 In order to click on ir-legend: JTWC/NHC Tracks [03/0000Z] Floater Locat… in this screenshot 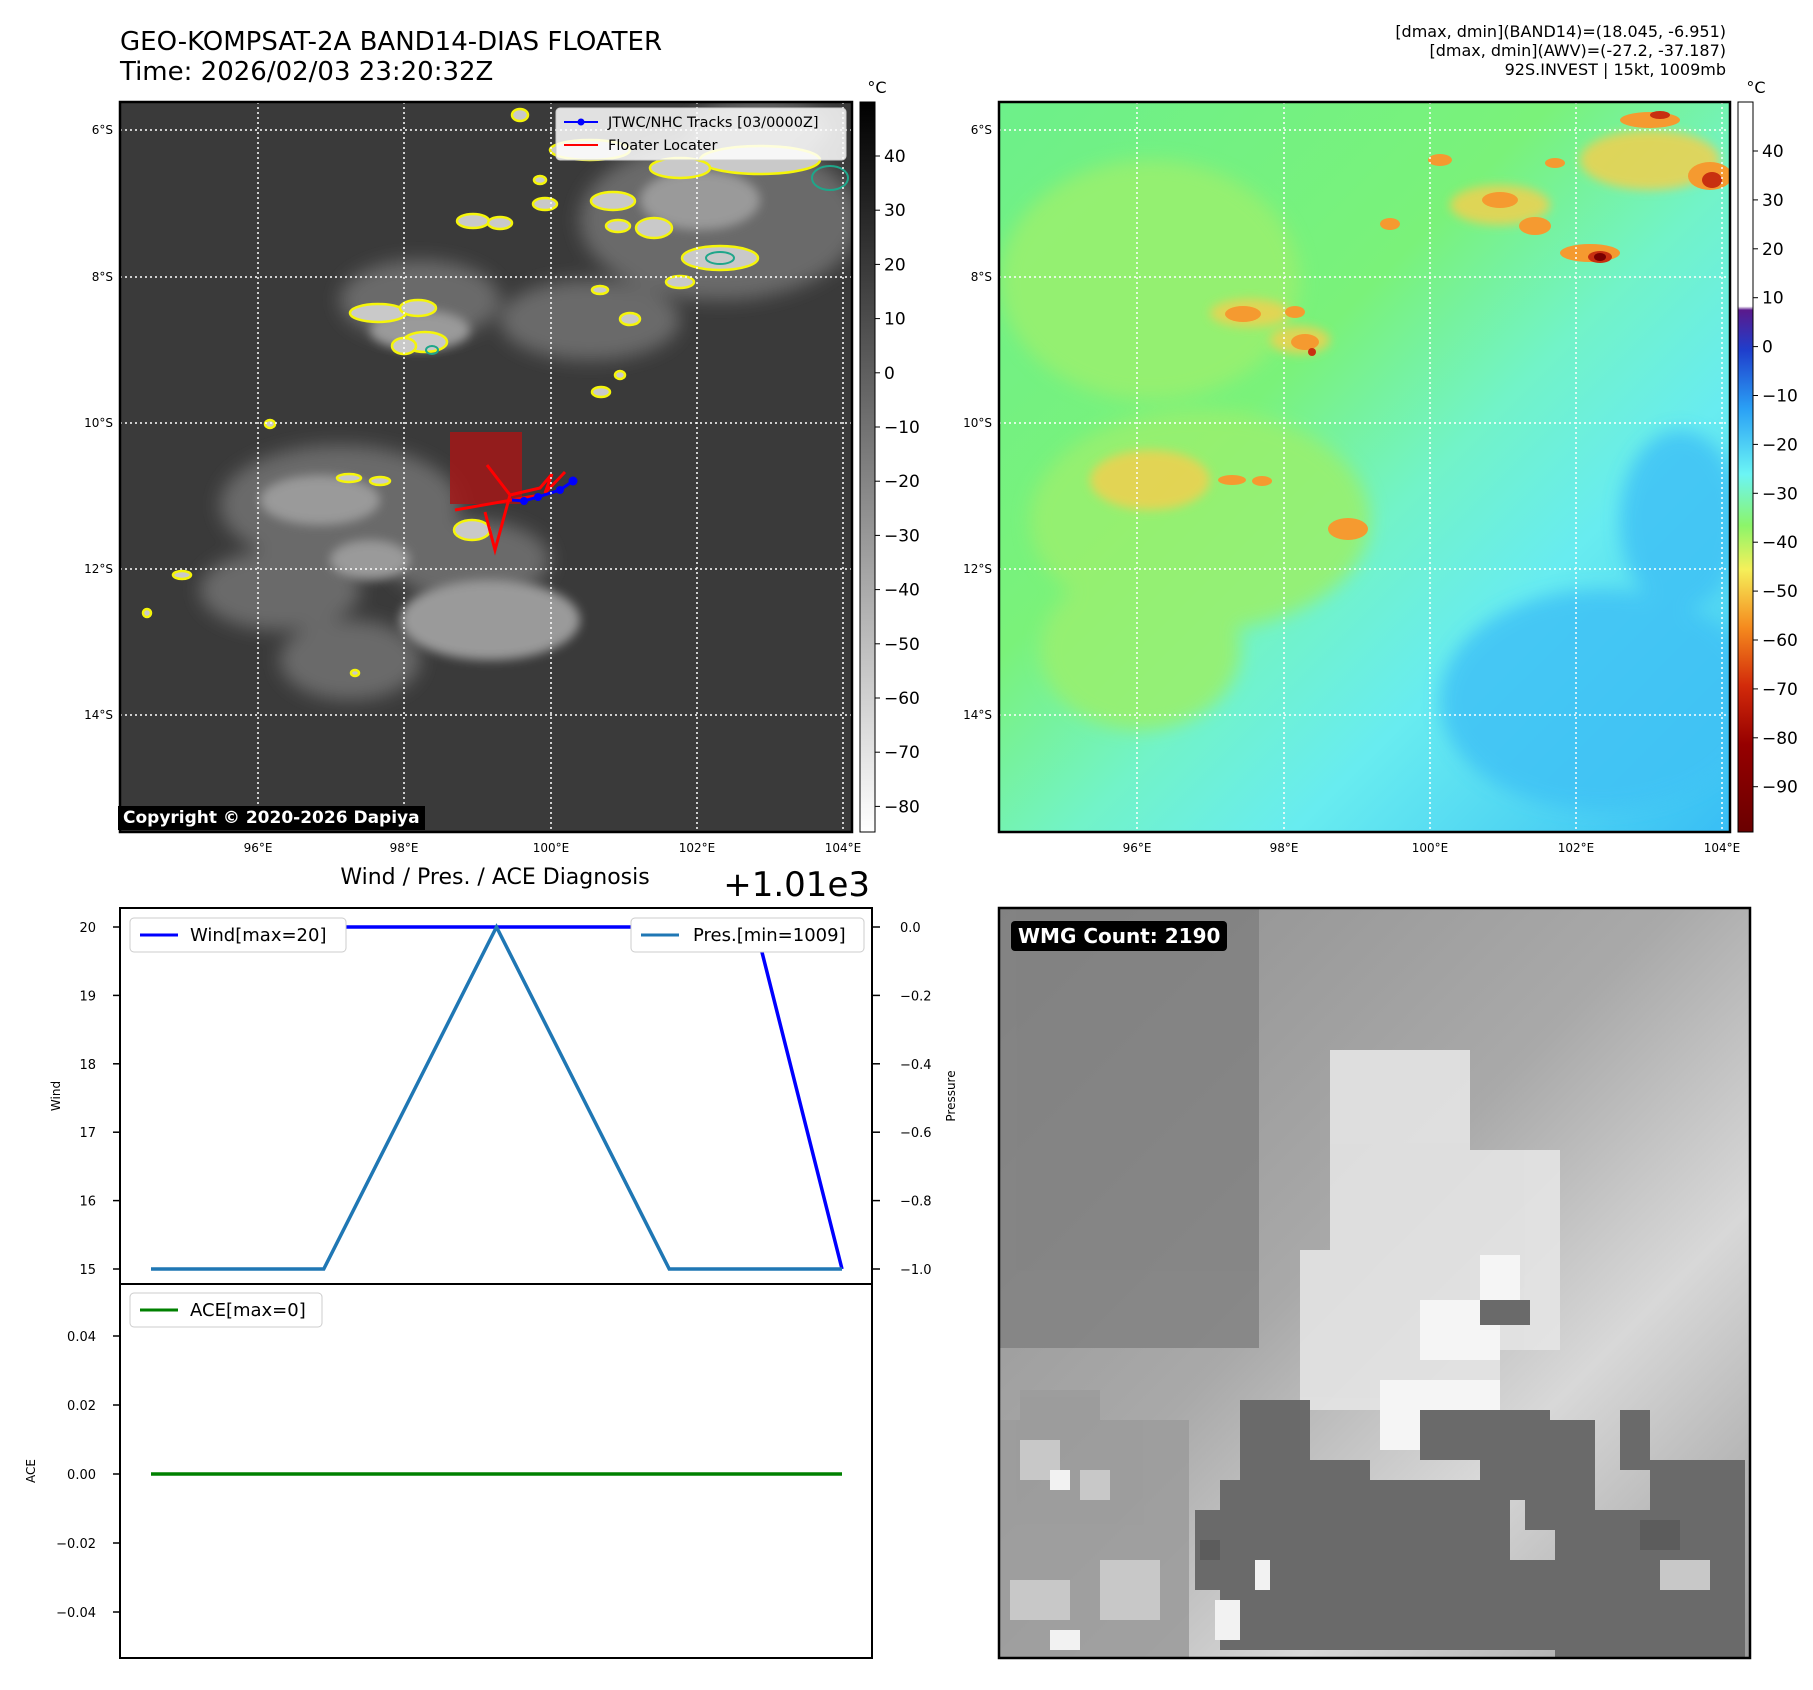, I will do `click(701, 134)`.